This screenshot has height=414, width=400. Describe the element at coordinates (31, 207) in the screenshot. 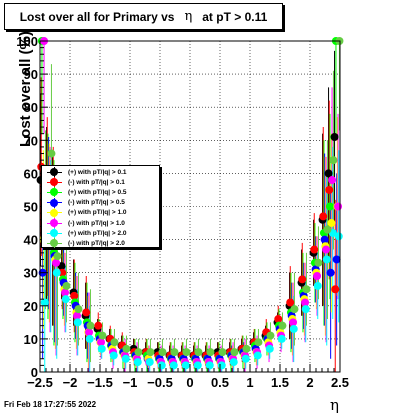

I see `y-tick-label: 50` at that location.